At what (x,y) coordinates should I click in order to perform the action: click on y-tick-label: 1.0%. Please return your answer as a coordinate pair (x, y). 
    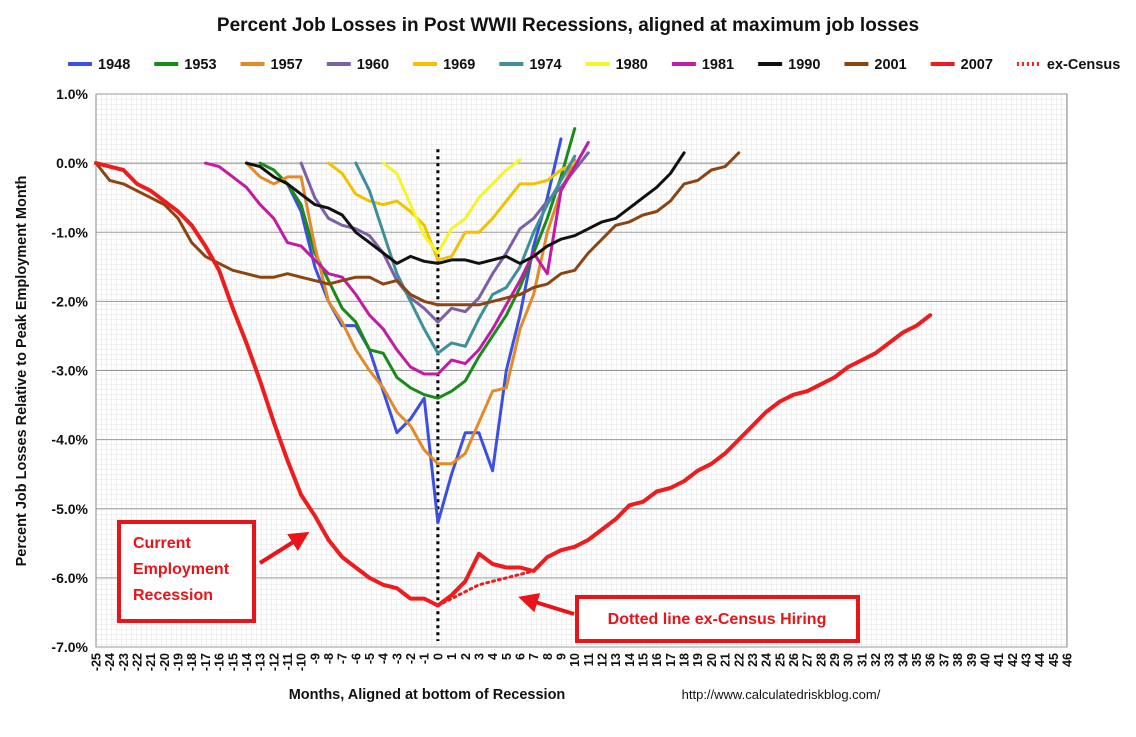
    Looking at the image, I should click on (72, 94).